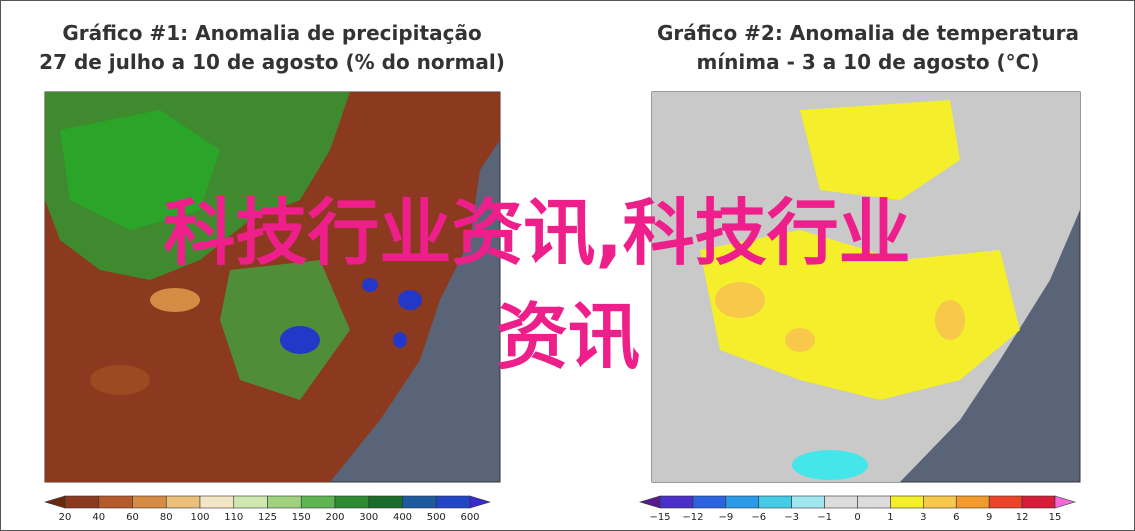 The width and height of the screenshot is (1135, 531). Describe the element at coordinates (725, 517) in the screenshot. I see `colorbar-label: −9` at that location.